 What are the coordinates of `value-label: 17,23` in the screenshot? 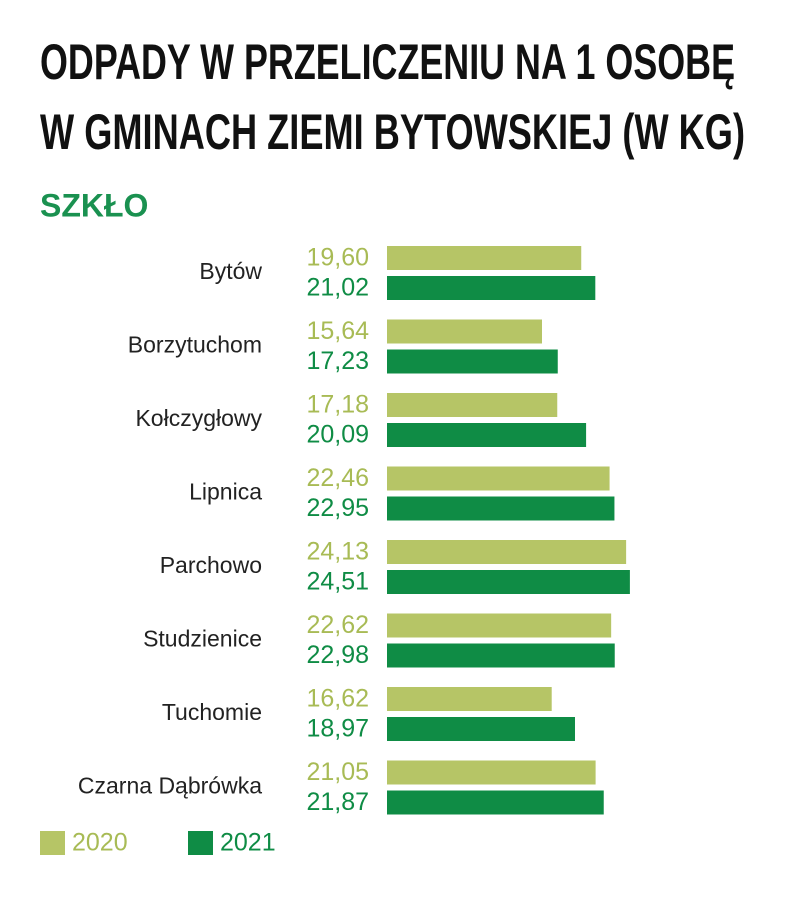 It's located at (337, 361).